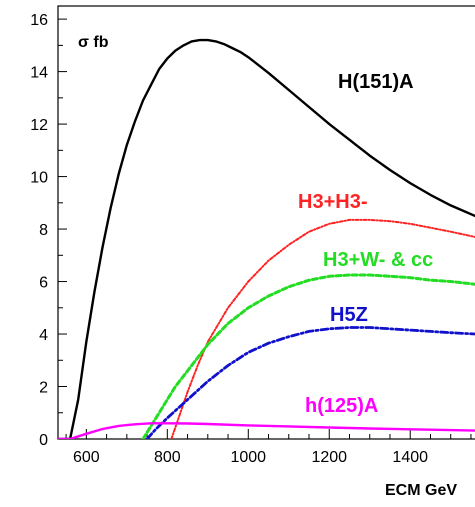  I want to click on y-tick-label: 8, so click(43, 230).